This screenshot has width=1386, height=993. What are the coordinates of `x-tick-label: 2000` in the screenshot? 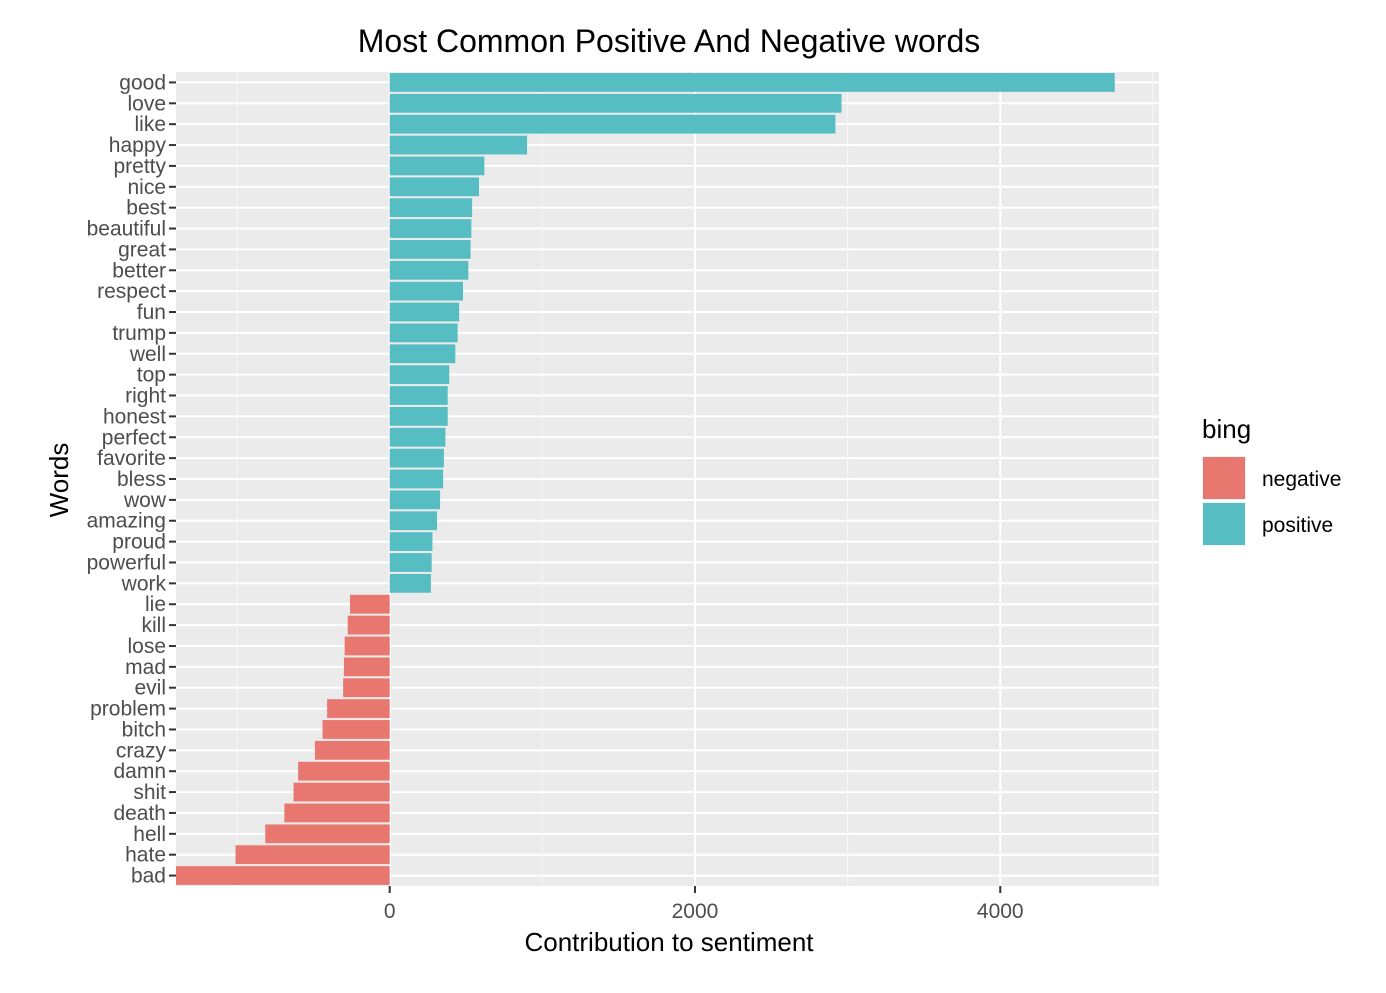 It's located at (695, 911).